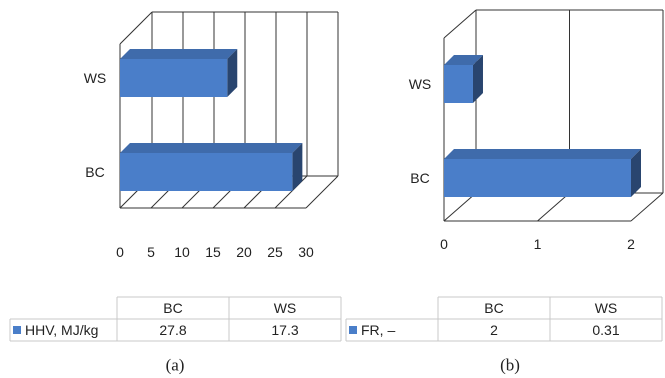  What do you see at coordinates (94, 172) in the screenshot?
I see `panel-a-category-label: BC` at bounding box center [94, 172].